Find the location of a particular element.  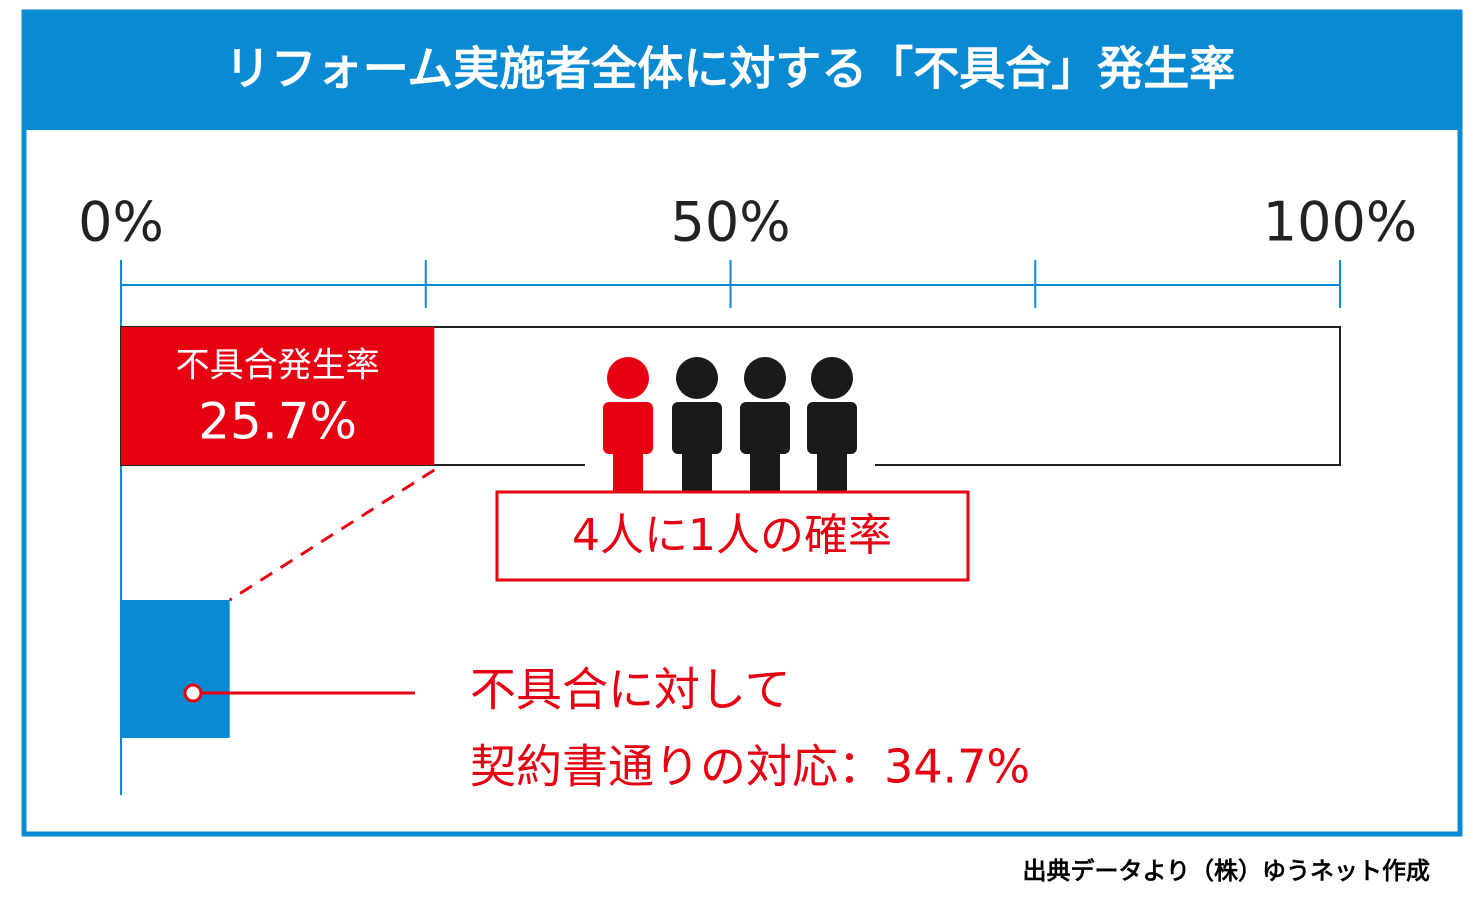

header is located at coordinates (742, 70).